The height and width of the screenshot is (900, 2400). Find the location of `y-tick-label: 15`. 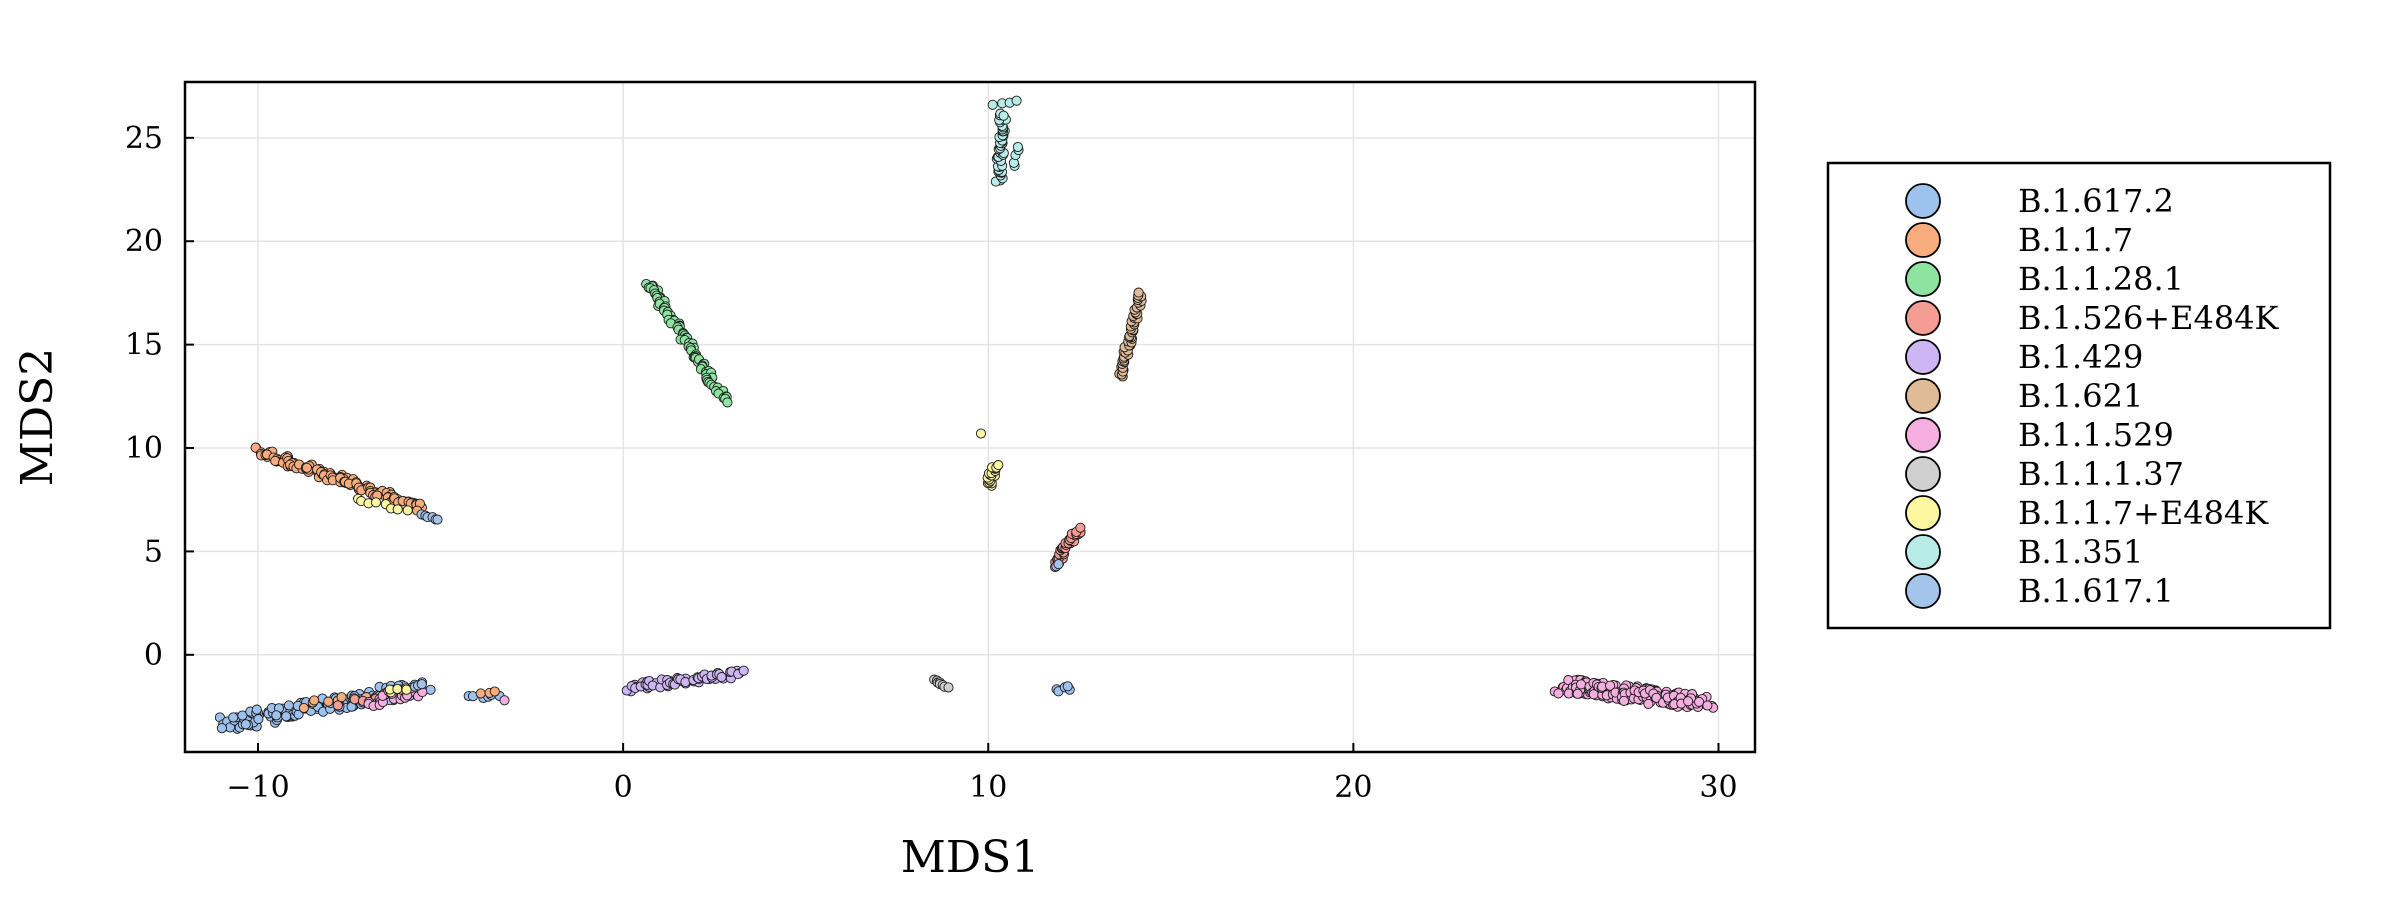

y-tick-label: 15 is located at coordinates (144, 345).